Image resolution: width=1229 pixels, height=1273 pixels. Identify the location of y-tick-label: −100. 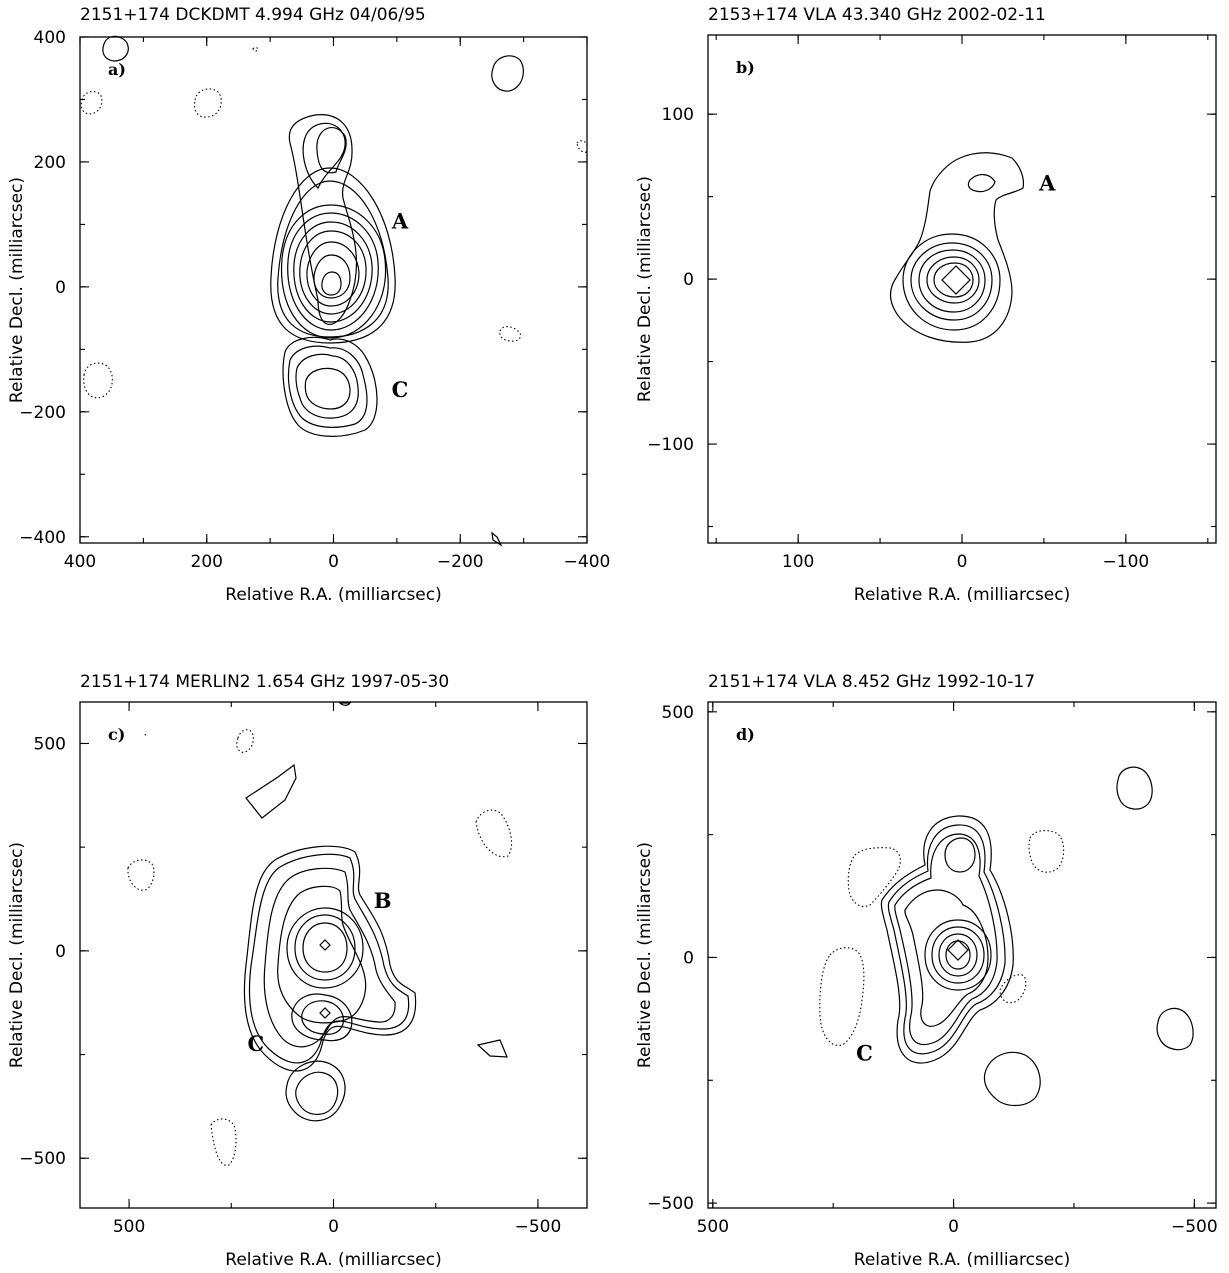
(670, 445).